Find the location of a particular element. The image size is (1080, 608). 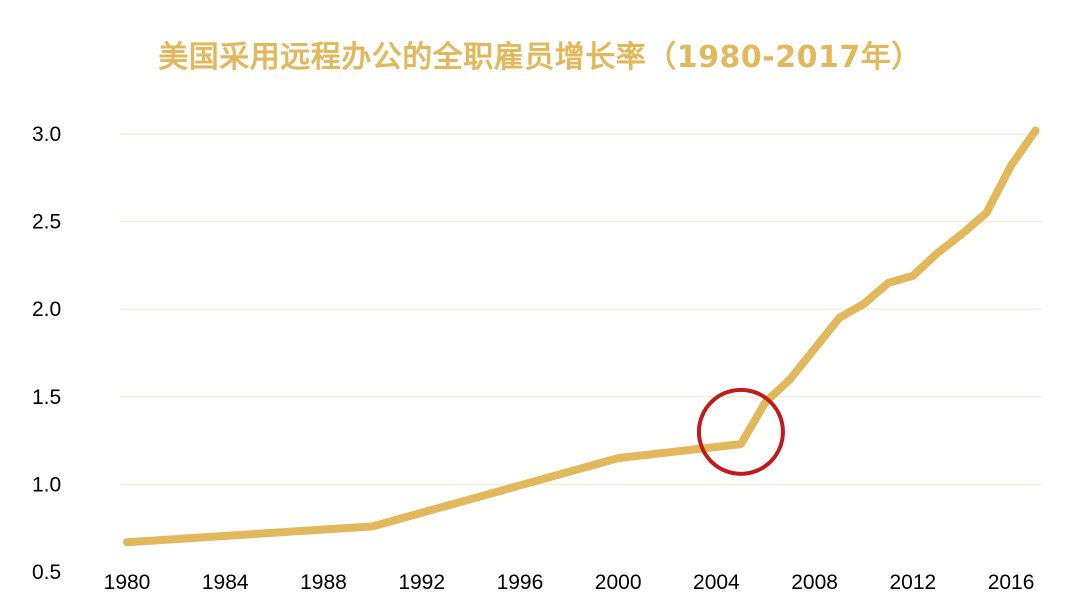

x-tick-label: 2008 is located at coordinates (814, 582).